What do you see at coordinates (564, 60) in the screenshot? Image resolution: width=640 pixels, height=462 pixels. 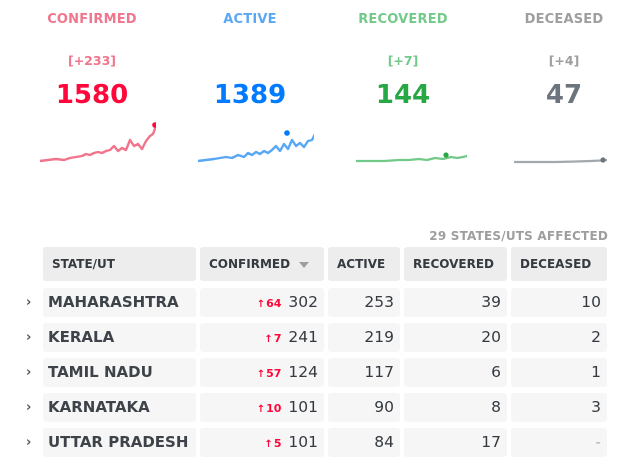 I see `deceased-delta: [+4]` at bounding box center [564, 60].